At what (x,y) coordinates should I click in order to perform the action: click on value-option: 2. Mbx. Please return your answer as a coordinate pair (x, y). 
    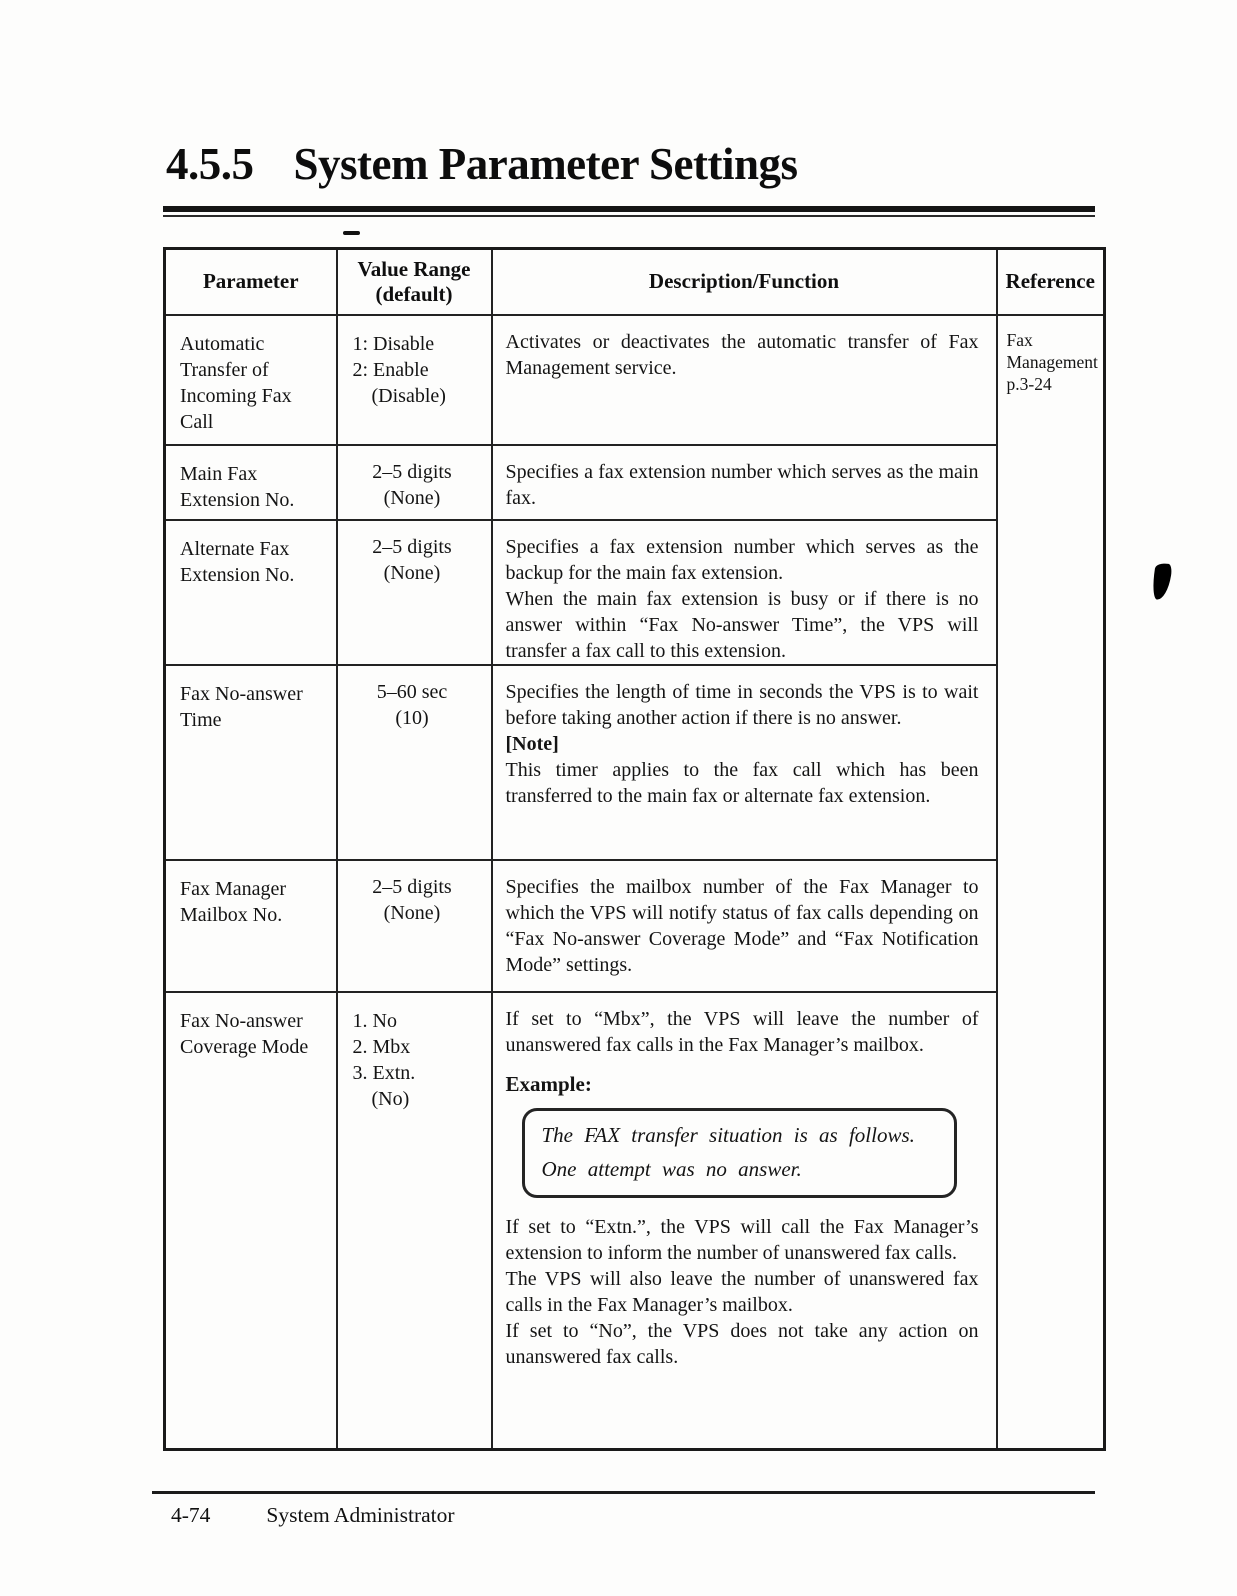
    Looking at the image, I should click on (381, 1046).